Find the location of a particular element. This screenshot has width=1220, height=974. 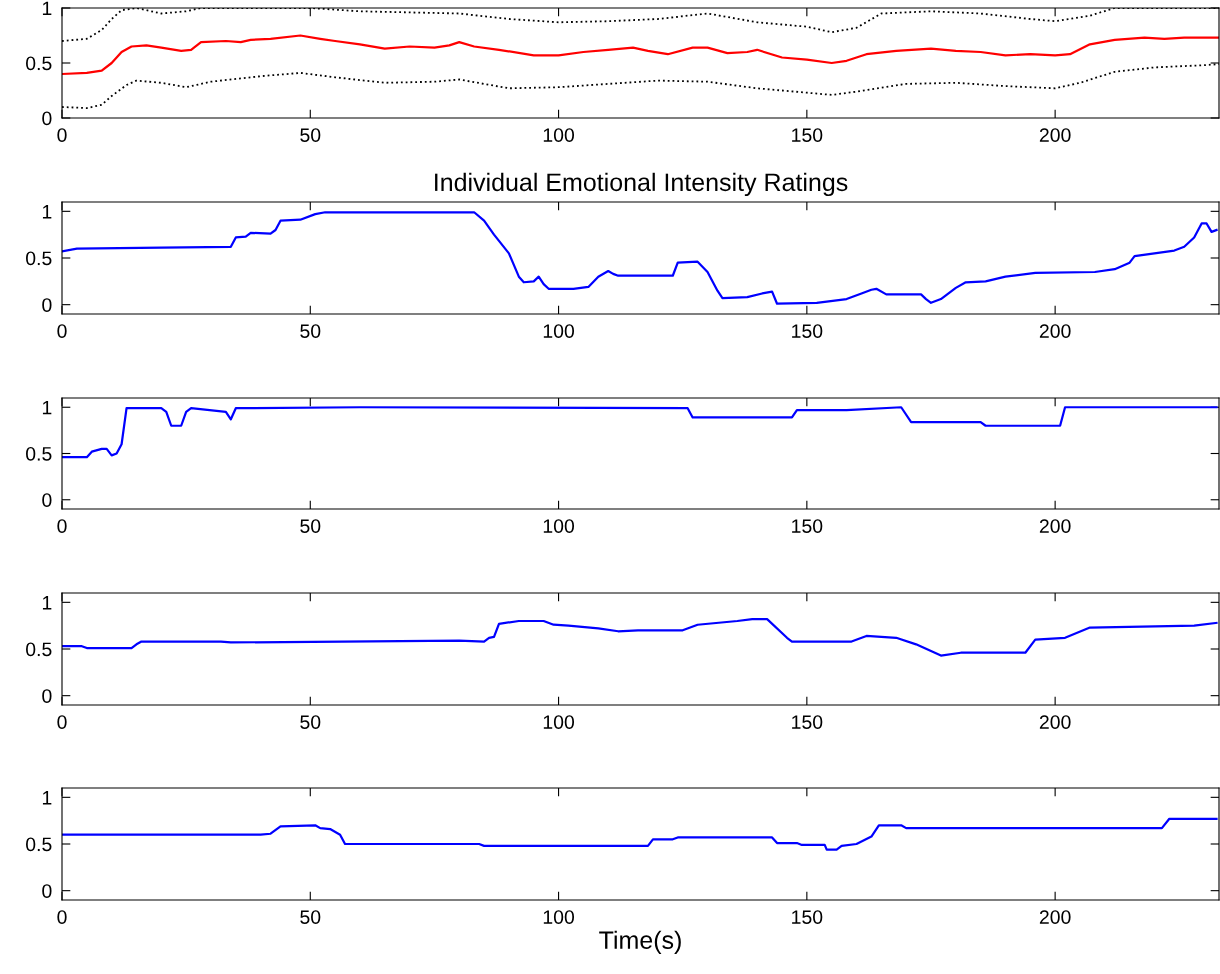

x-axis-title: Time(s) is located at coordinates (640, 942).